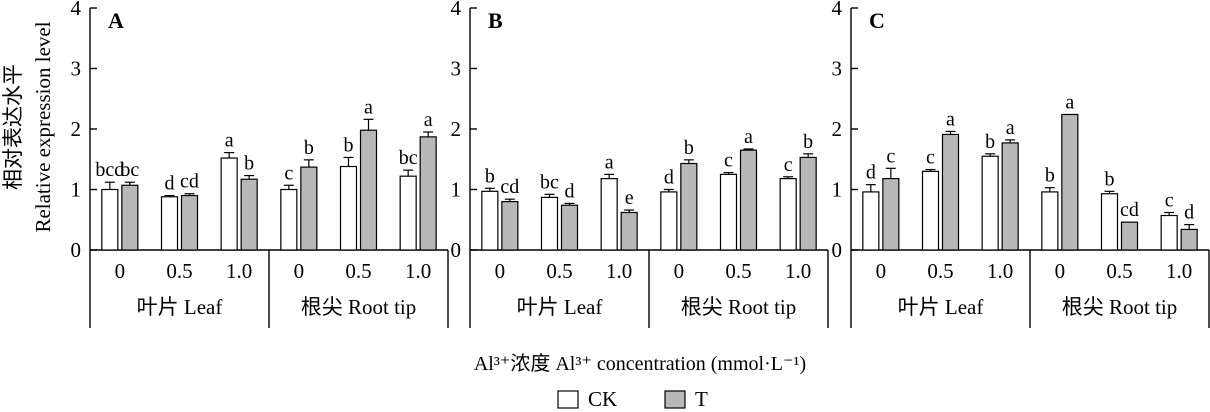 The width and height of the screenshot is (1210, 412). Describe the element at coordinates (675, 399) in the screenshot. I see `legend-swatch-t` at that location.